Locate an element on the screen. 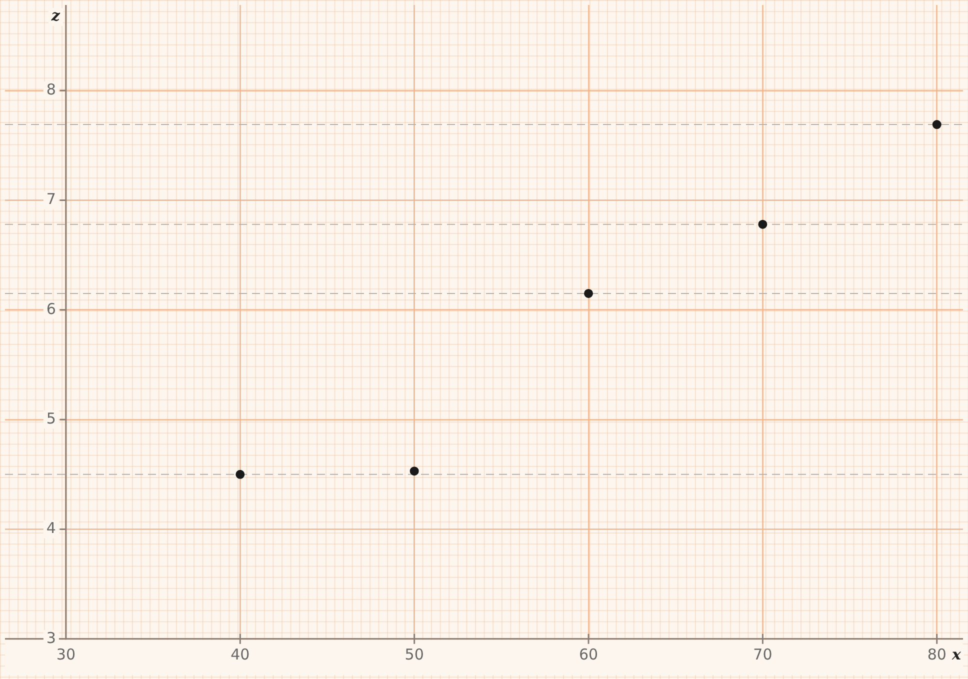  y-axis-title: z is located at coordinates (55, 15).